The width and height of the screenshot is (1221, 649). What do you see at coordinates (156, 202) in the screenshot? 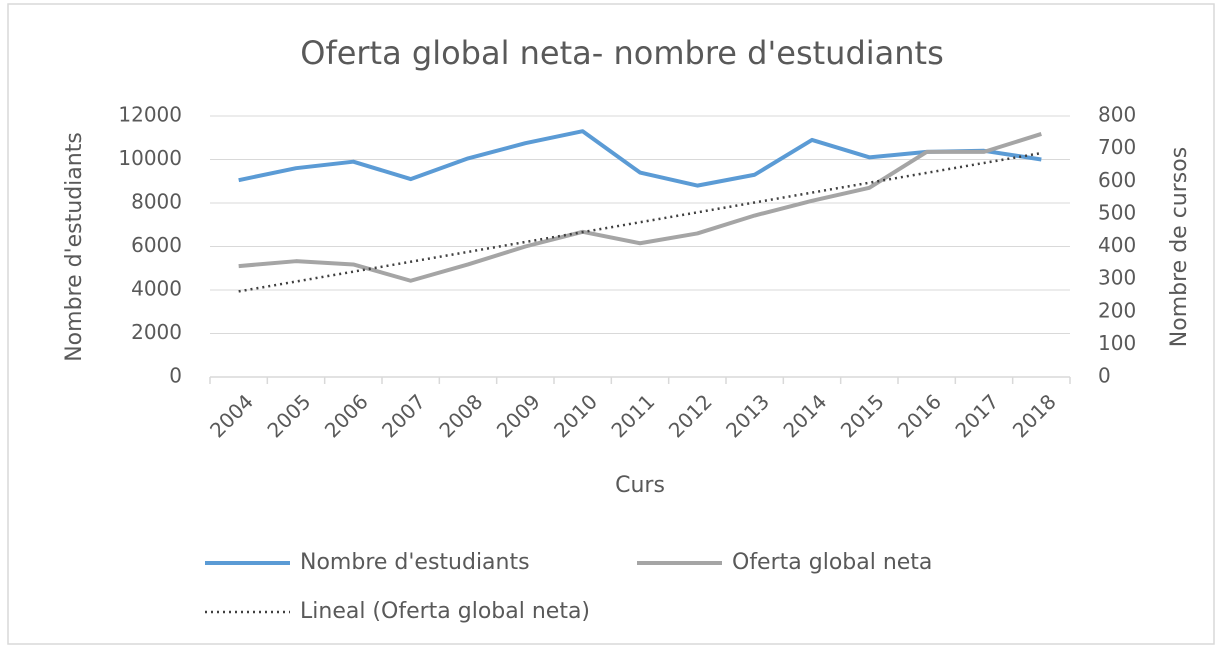
I see `y-tick-label: 8000` at bounding box center [156, 202].